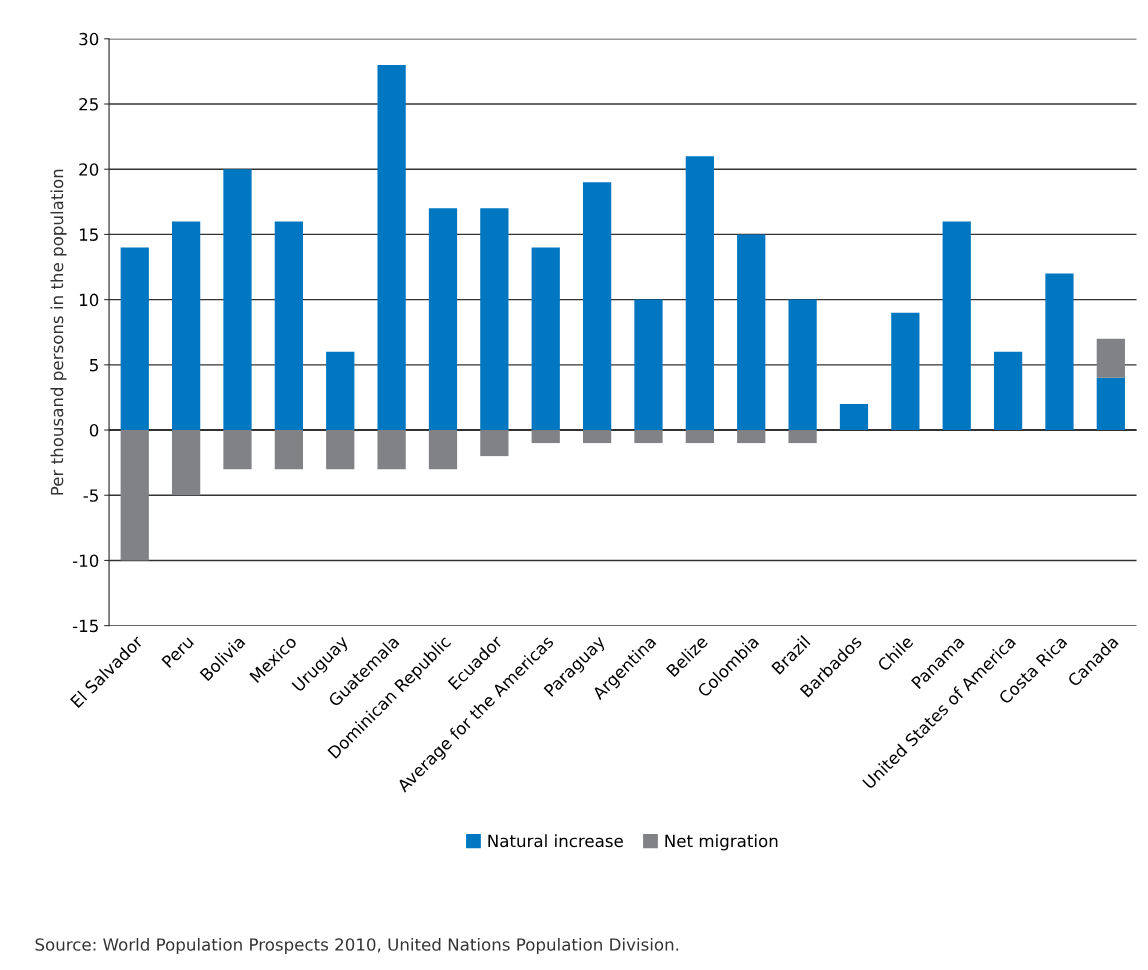  Describe the element at coordinates (94, 430) in the screenshot. I see `y-tick-label: 0` at that location.